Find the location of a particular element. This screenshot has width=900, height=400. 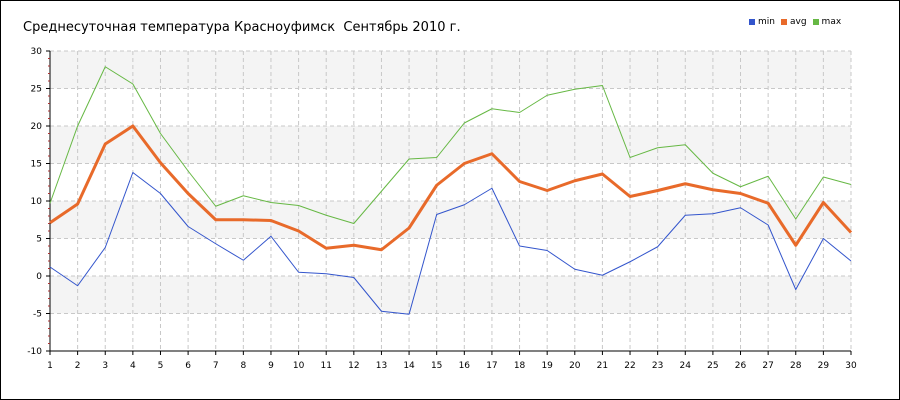

y-tick-label: 0 is located at coordinates (39, 277).